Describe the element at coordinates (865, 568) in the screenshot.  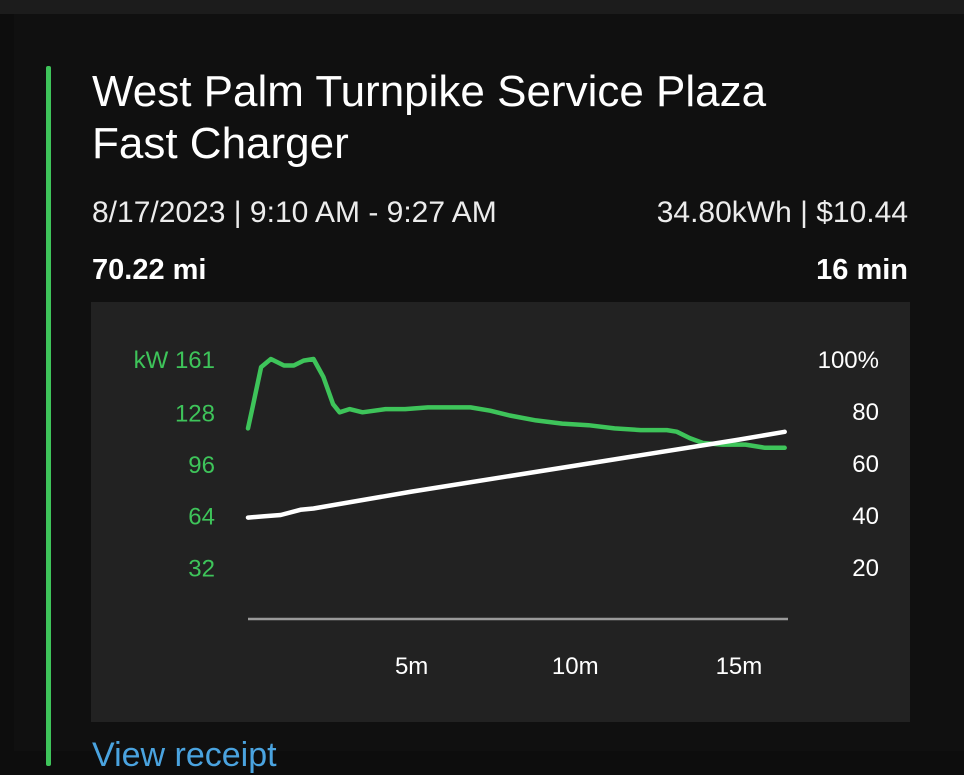
I see `right-axis-tick-label: 20` at that location.